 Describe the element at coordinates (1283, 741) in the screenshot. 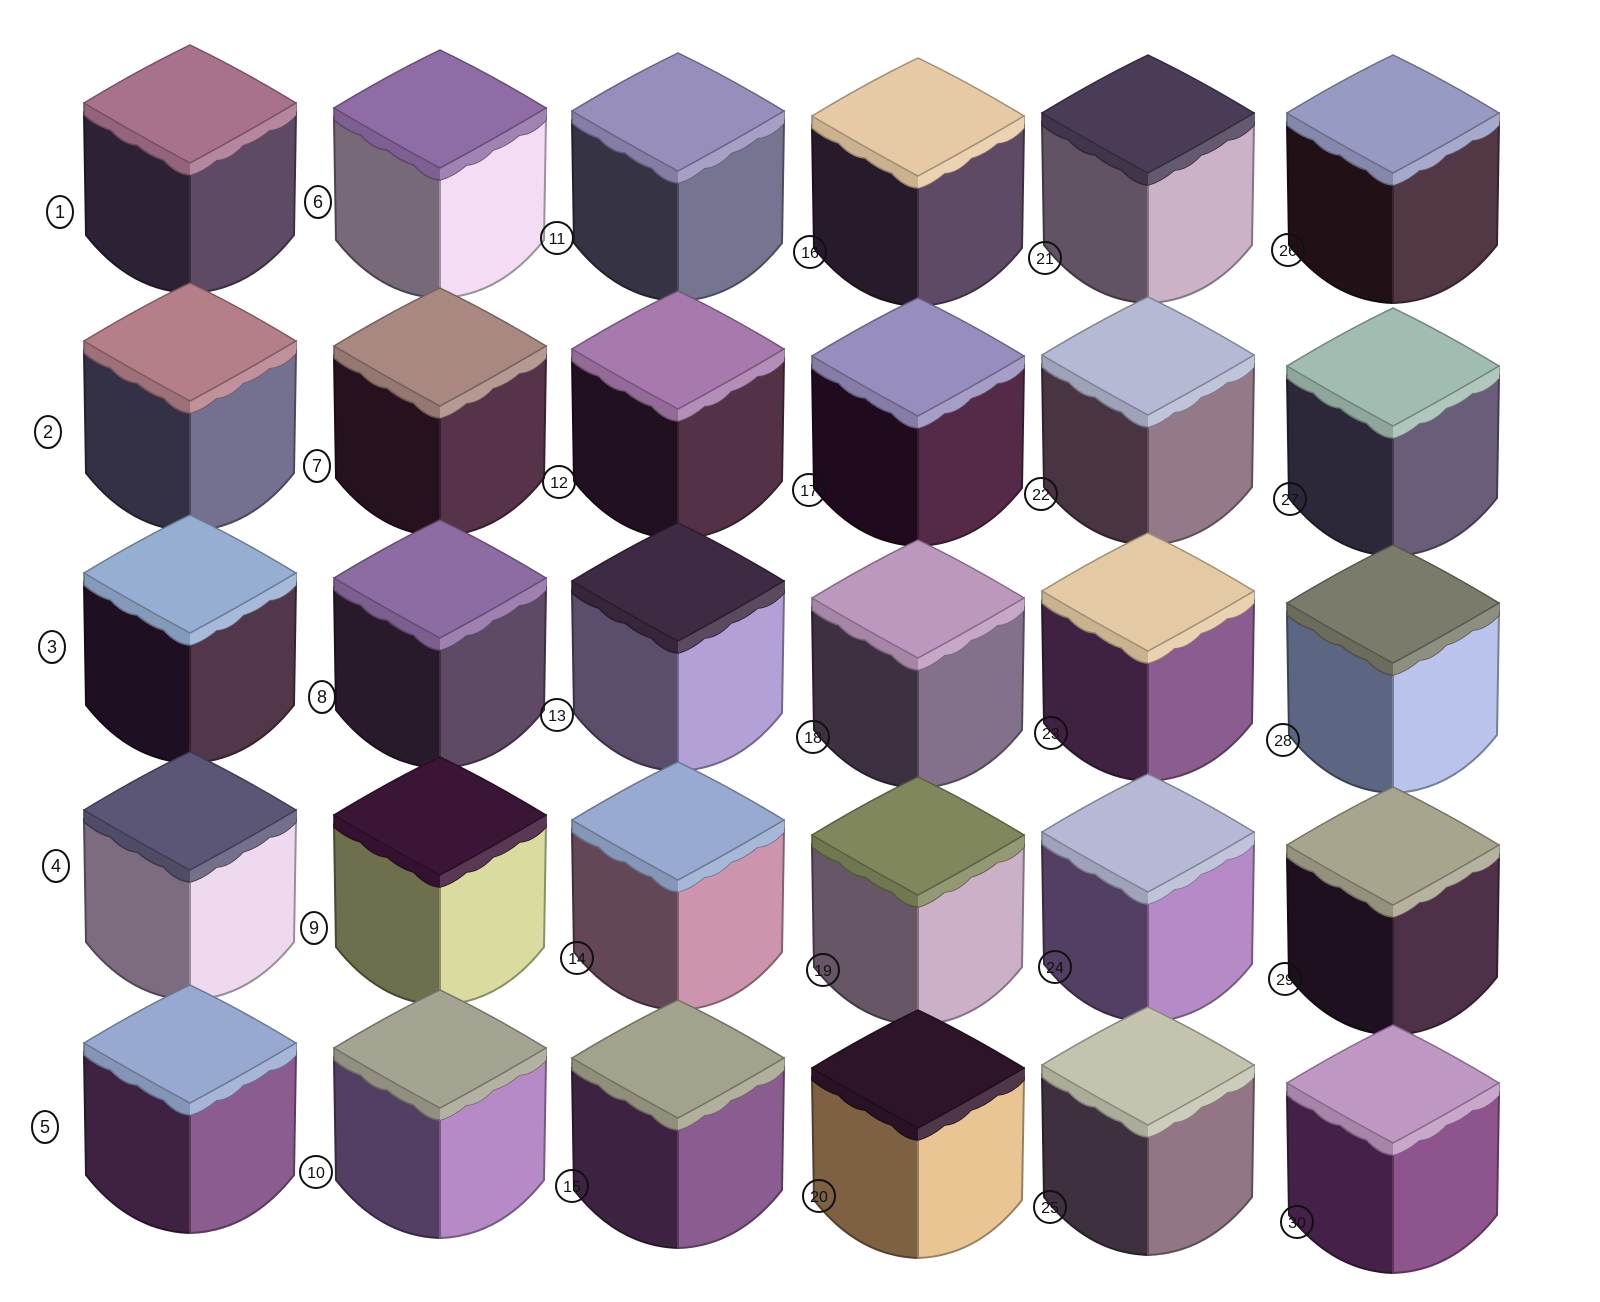

I see `label-number: 28` at that location.